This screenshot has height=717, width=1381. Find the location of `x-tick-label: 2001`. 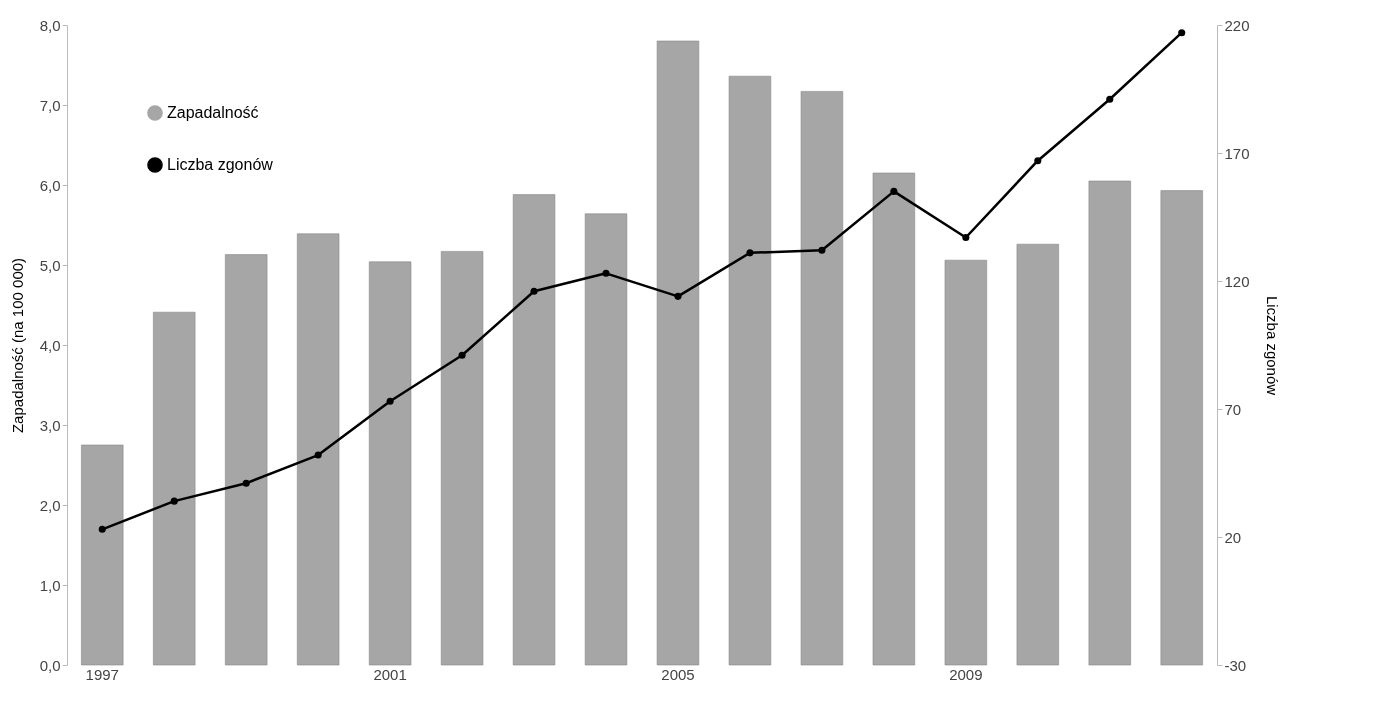

x-tick-label: 2001 is located at coordinates (390, 674).